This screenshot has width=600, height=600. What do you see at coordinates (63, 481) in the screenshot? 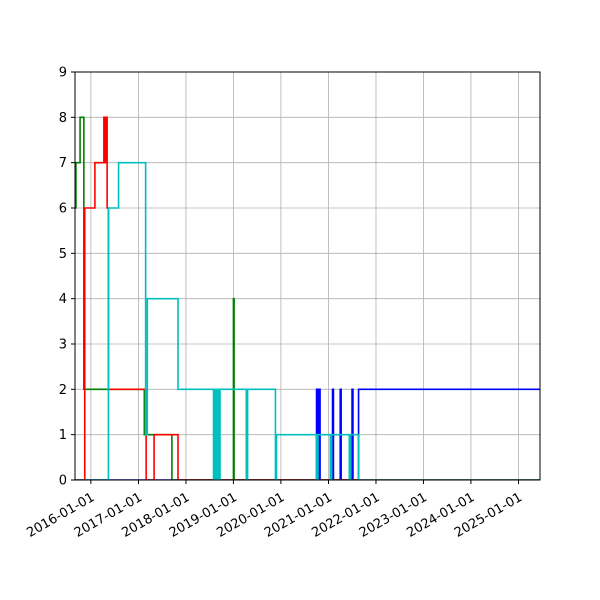
I see `y-tick-label: 0` at bounding box center [63, 481].